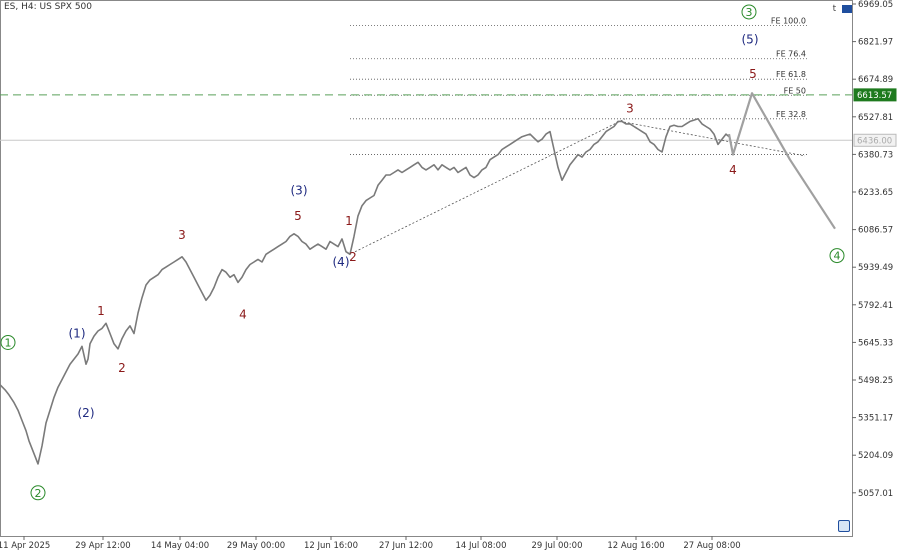  Describe the element at coordinates (834, 9) in the screenshot. I see `trade-icon: t` at that location.